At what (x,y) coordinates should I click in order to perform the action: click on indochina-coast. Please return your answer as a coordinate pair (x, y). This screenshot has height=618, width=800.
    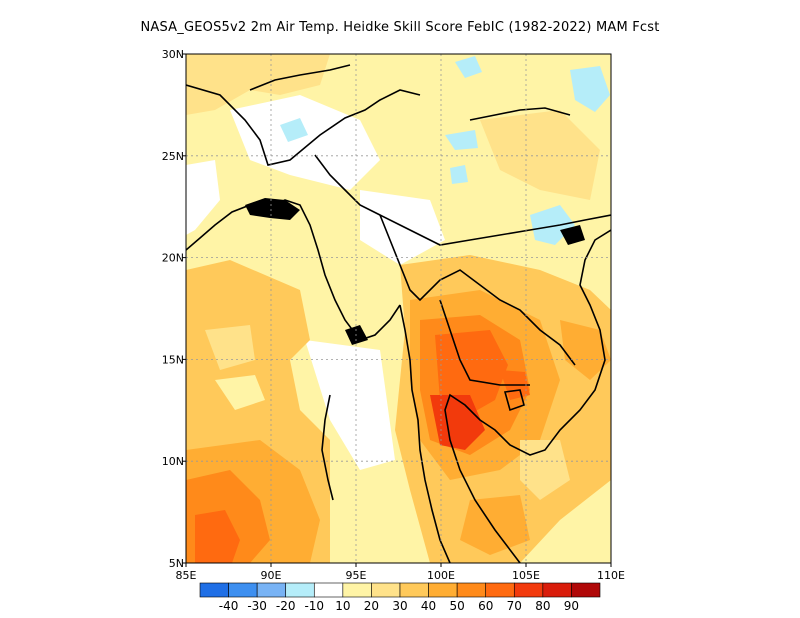
    Looking at the image, I should click on (527, 396).